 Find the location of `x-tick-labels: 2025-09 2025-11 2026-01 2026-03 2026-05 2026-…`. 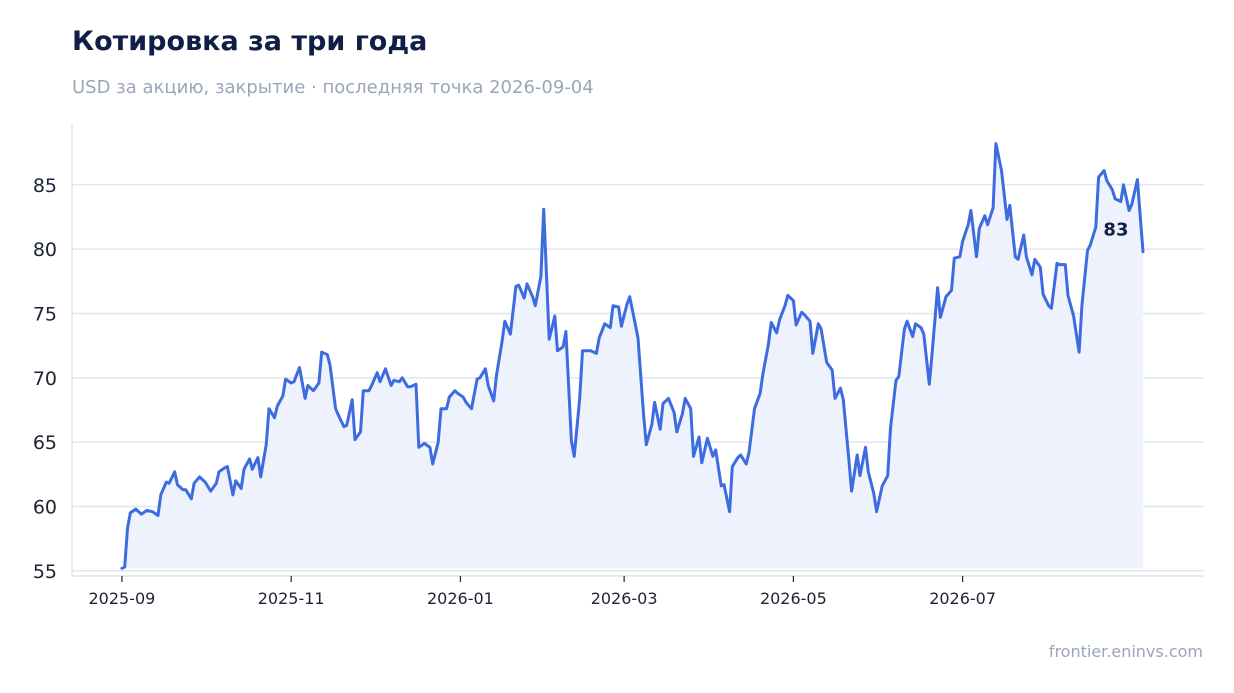

x-tick-labels: 2025-09 2025-11 2026-01 2026-03 2026-05 2026-… is located at coordinates (543, 598).